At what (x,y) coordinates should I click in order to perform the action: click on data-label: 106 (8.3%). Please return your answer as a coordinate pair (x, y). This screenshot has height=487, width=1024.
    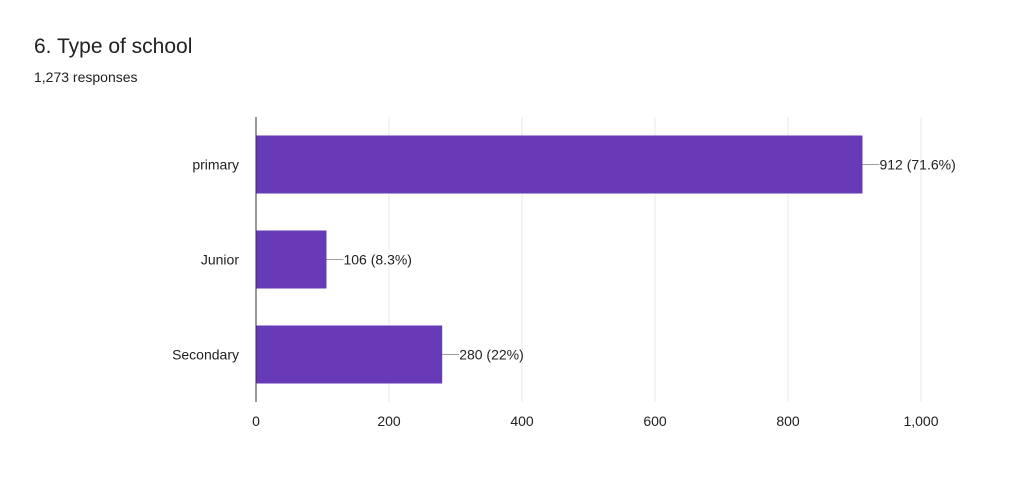
    Looking at the image, I should click on (377, 260).